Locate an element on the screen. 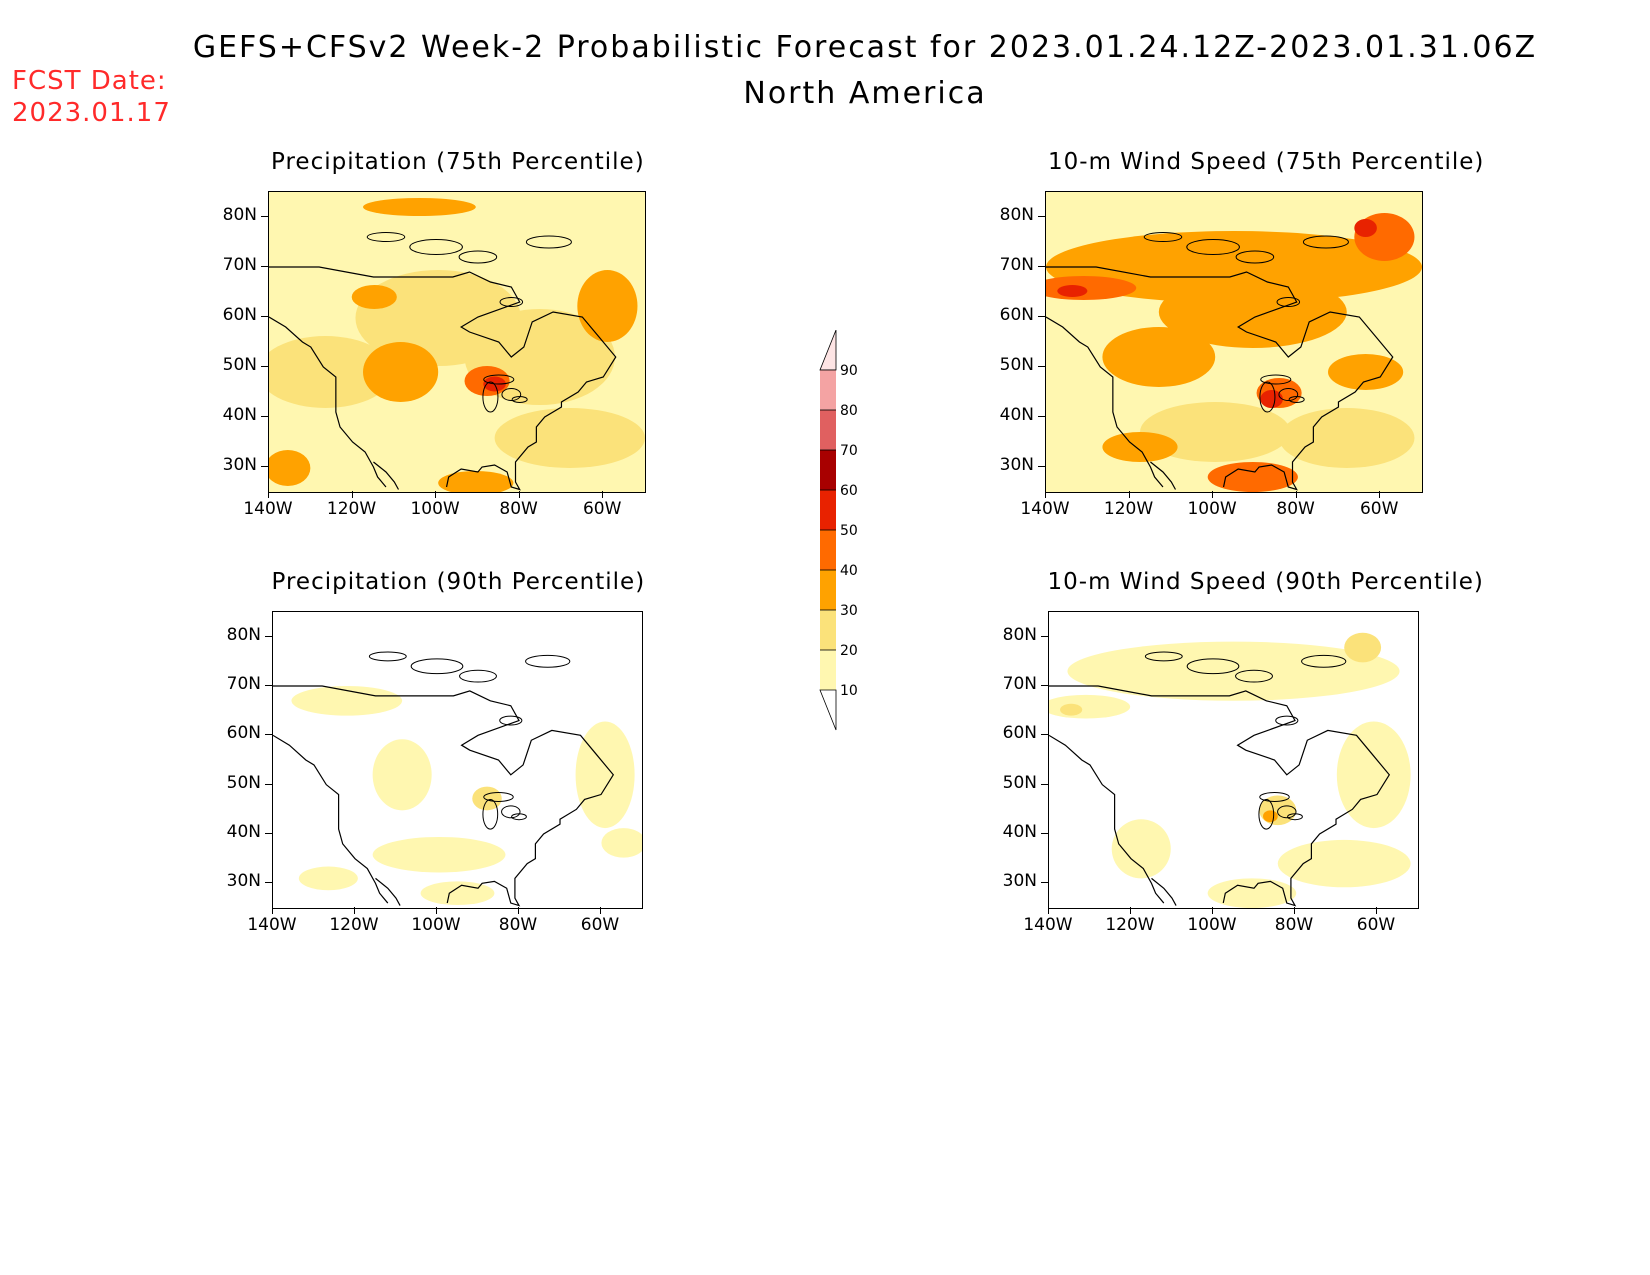  lat-label: 30N is located at coordinates (1019, 881).